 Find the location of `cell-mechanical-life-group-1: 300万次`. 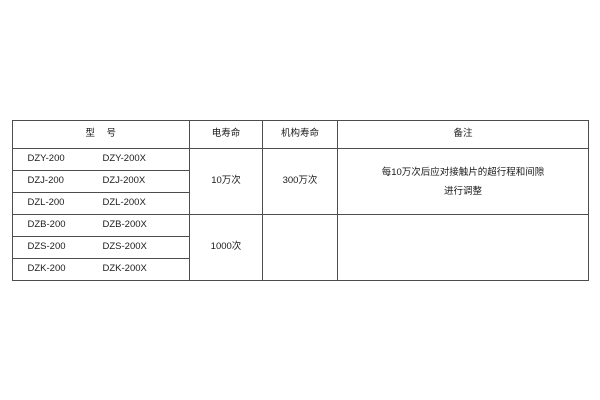

cell-mechanical-life-group-1: 300万次 is located at coordinates (300, 181).